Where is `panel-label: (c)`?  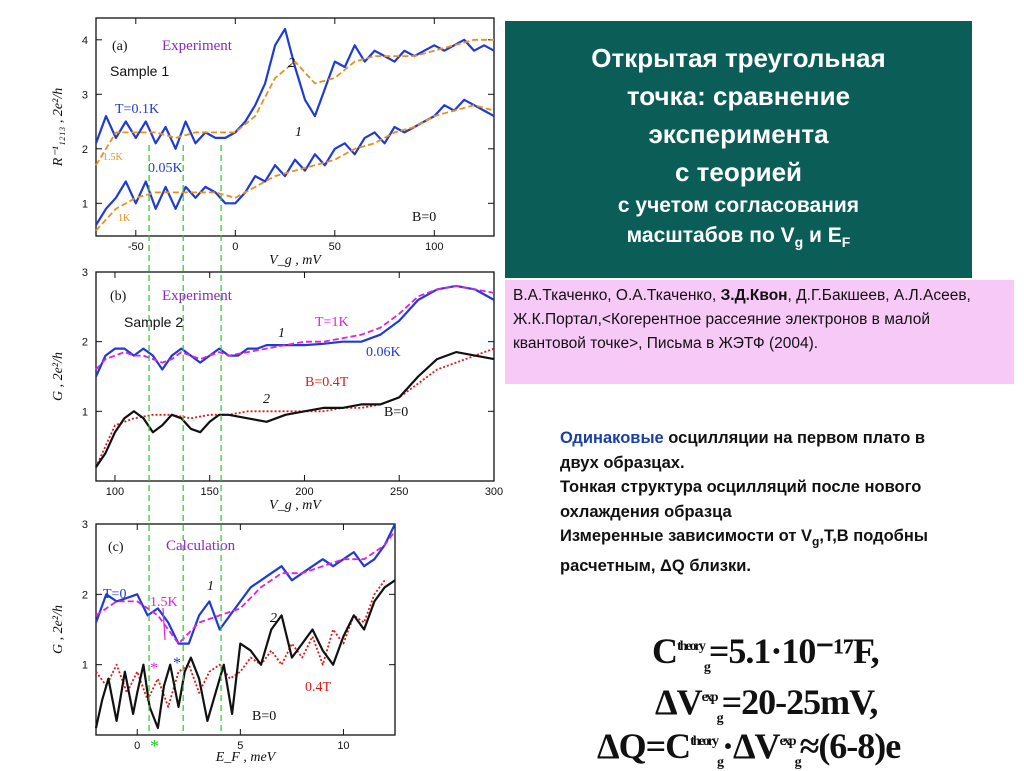
panel-label: (c) is located at coordinates (116, 547).